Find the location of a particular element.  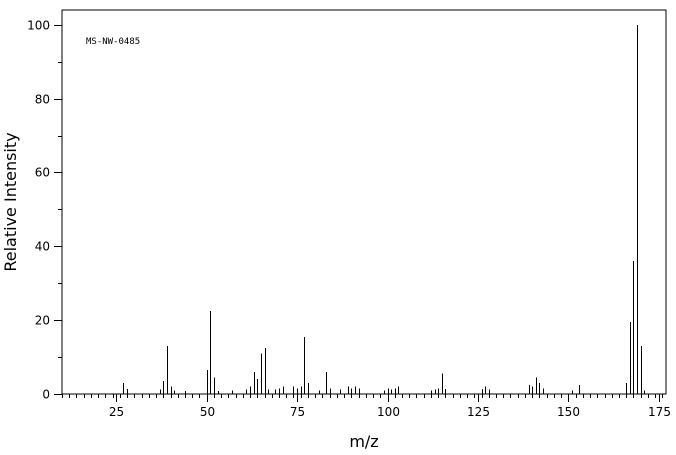

x-tick-label: 125 is located at coordinates (478, 412).